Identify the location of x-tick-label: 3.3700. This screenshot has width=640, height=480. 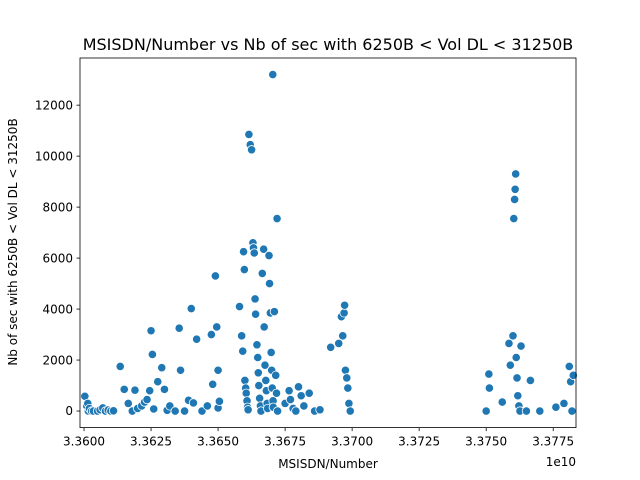
(352, 442).